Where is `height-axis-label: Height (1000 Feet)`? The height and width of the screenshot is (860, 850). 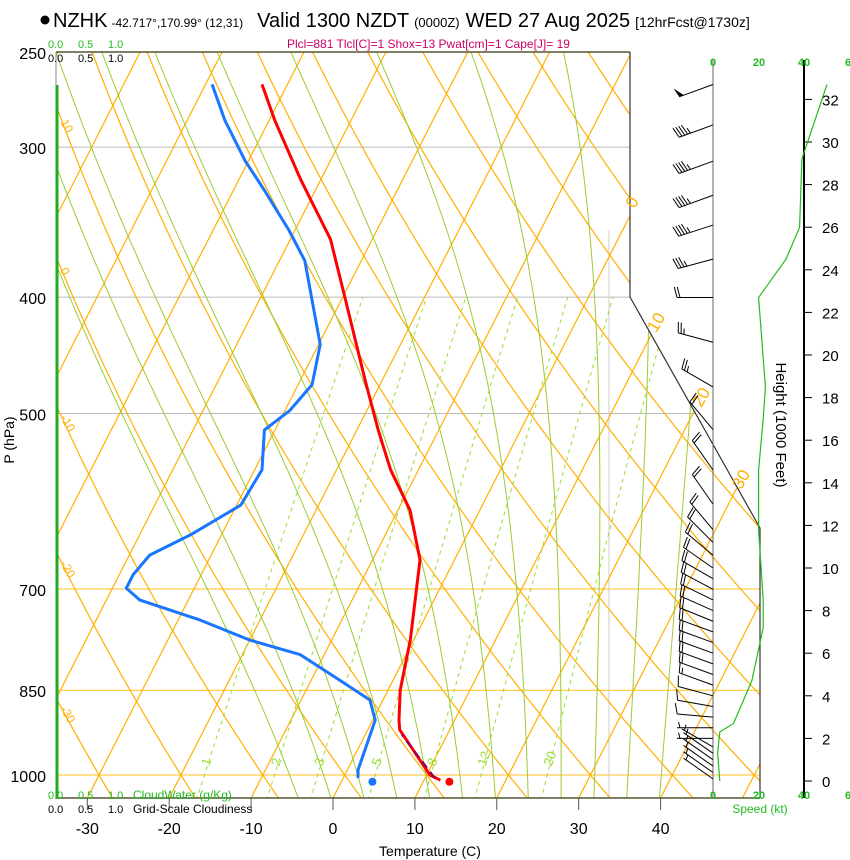 height-axis-label: Height (1000 Feet) is located at coordinates (780, 424).